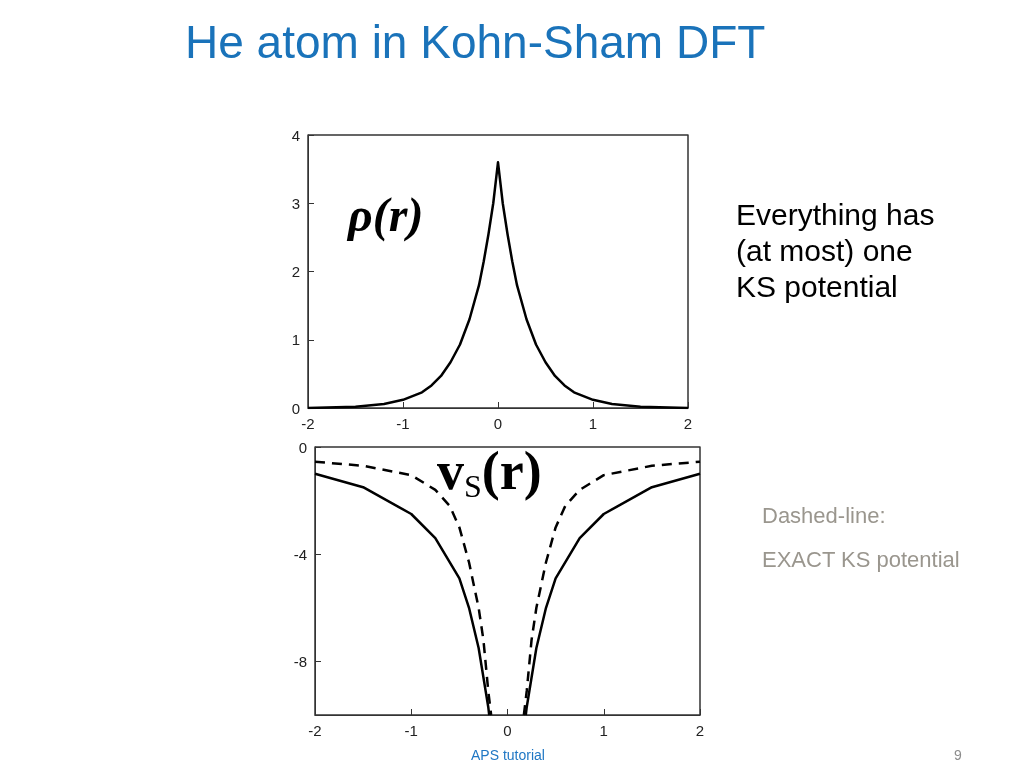 This screenshot has height=768, width=1024. I want to click on text: Everything has (at most) one KS potential, so click(839, 250).